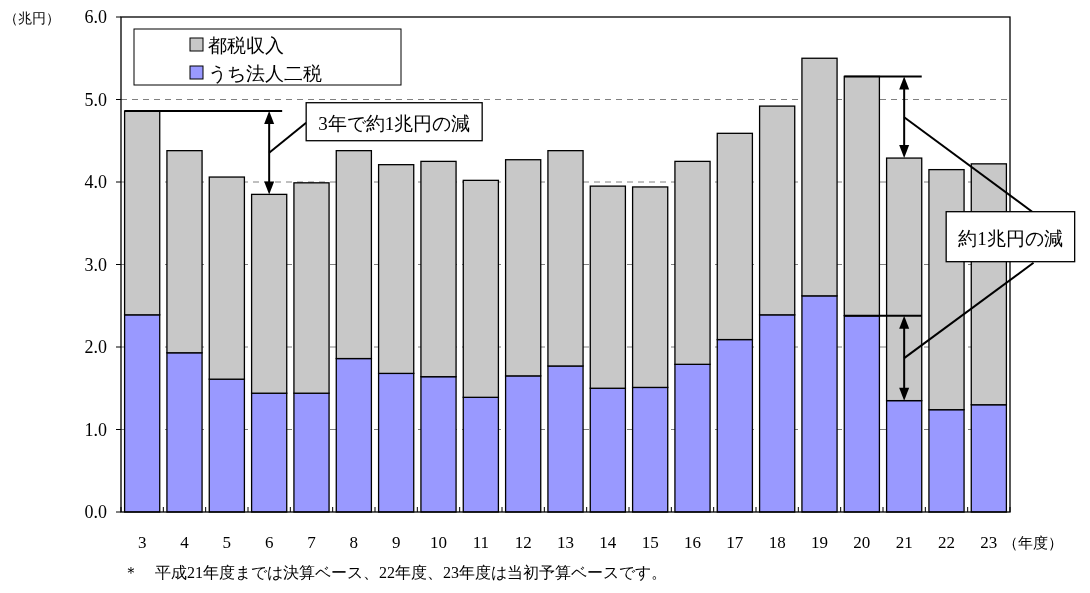 The height and width of the screenshot is (593, 1090). Describe the element at coordinates (32, 18) in the screenshot. I see `y-axis-title: （兆円）` at that location.